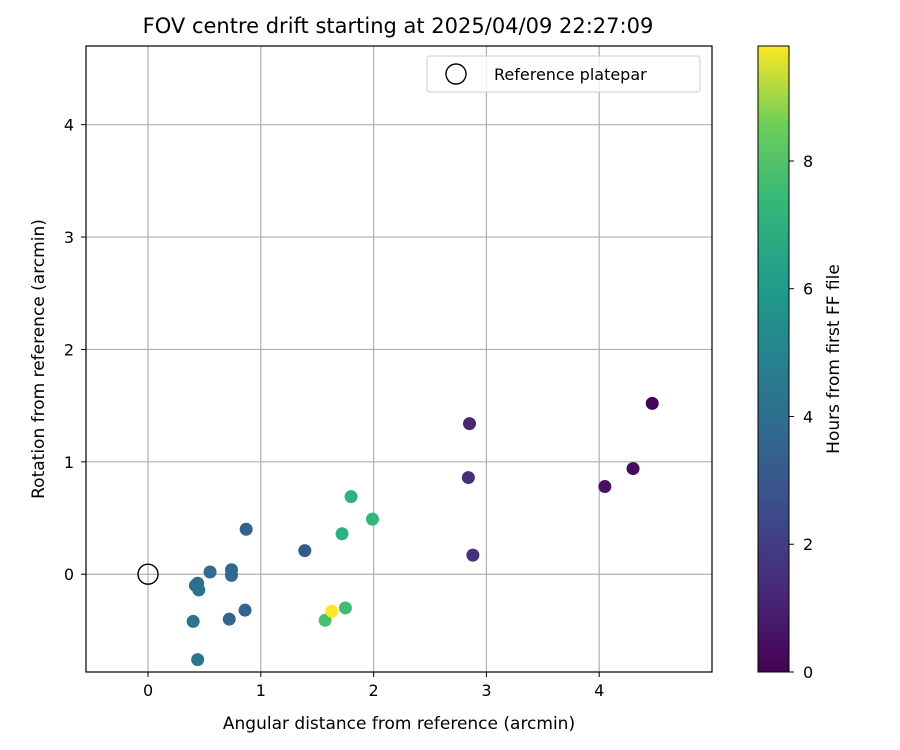 Image resolution: width=900 pixels, height=750 pixels. What do you see at coordinates (570, 74) in the screenshot?
I see `legend-entry-reference: Reference platepar` at bounding box center [570, 74].